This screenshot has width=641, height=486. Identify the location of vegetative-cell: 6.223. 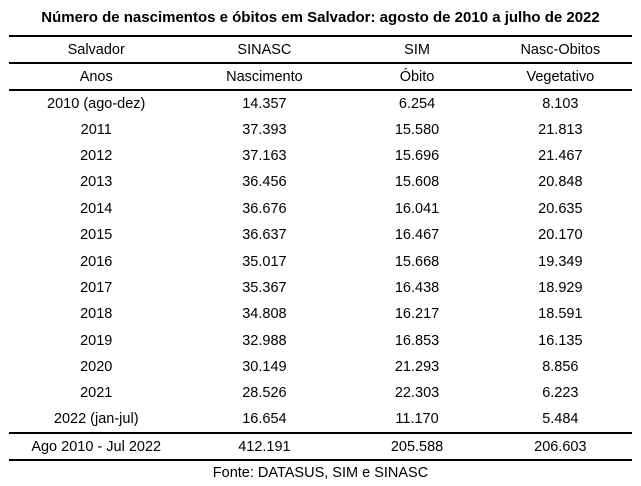
(560, 393).